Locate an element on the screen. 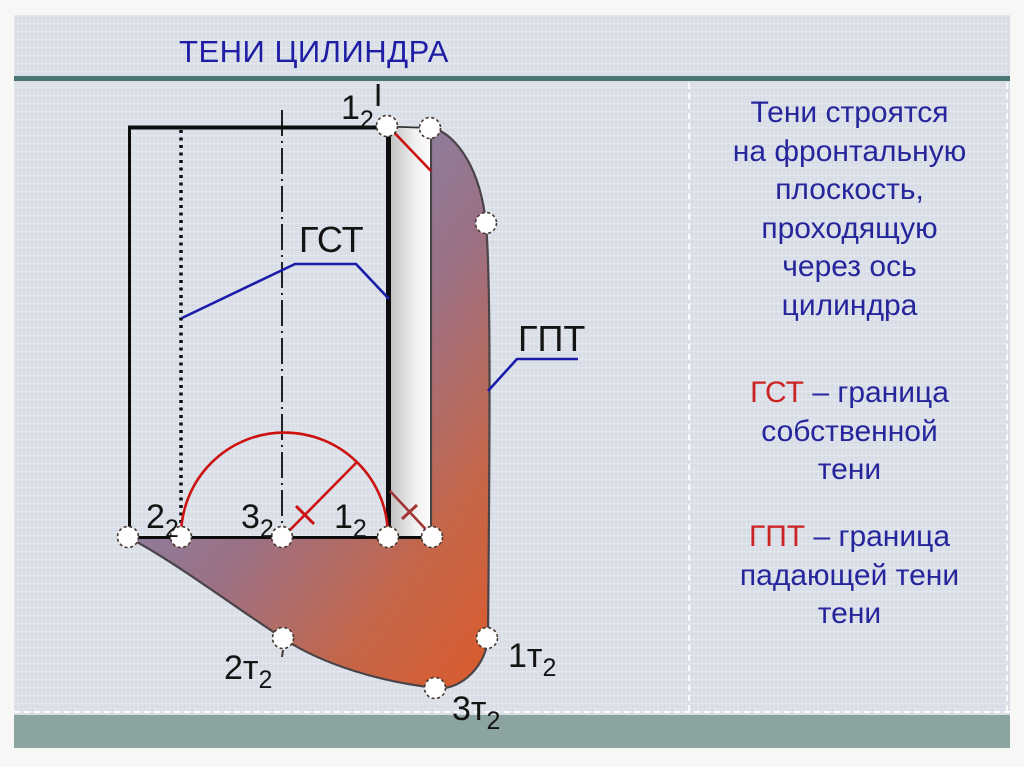 The height and width of the screenshot is (767, 1024). definition-gpt: ГПТ – граница падающей тени тени is located at coordinates (849, 576).